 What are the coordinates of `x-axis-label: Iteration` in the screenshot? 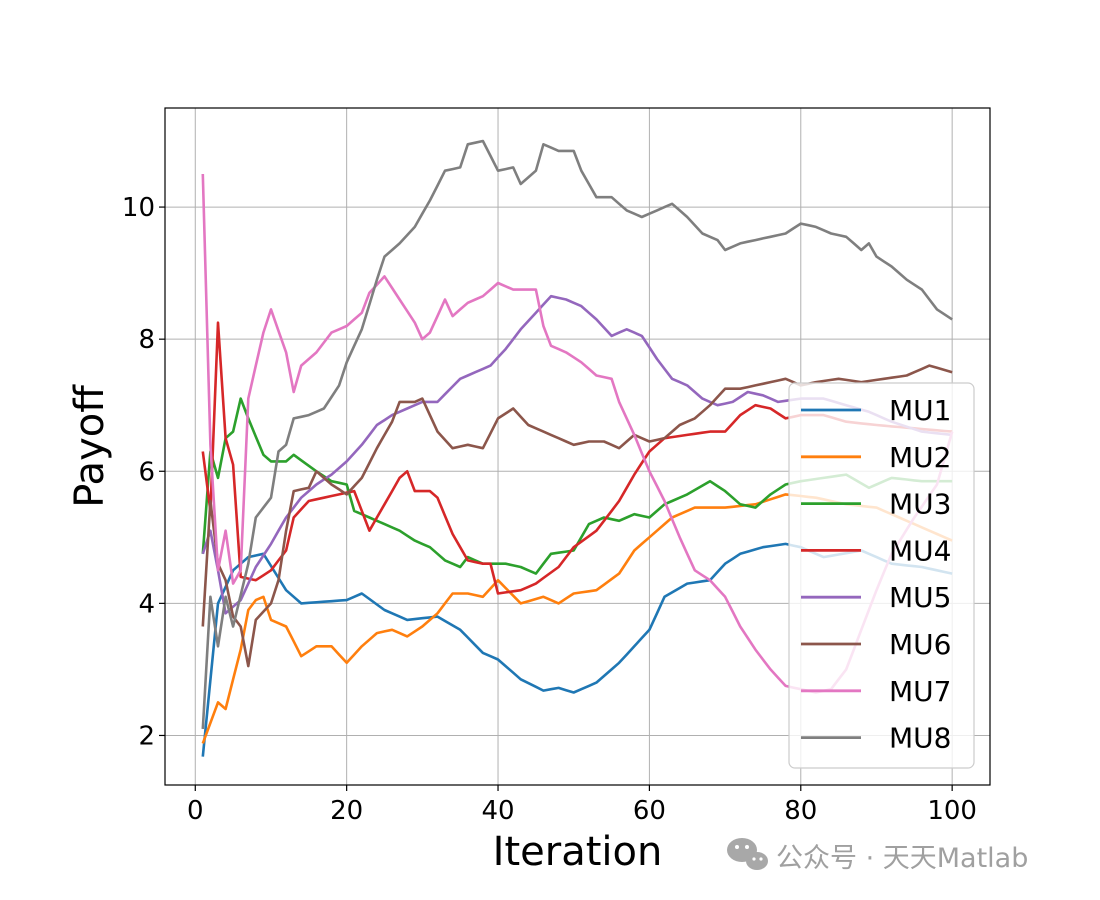 It's located at (578, 852).